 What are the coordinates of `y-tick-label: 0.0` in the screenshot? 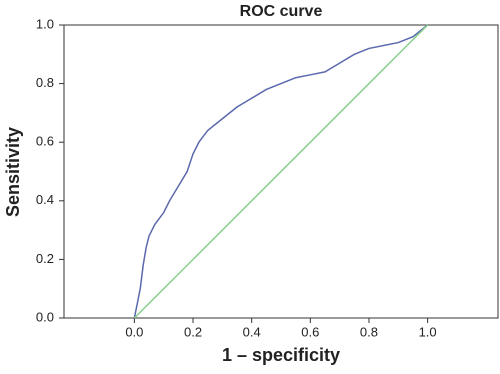 It's located at (45, 316).